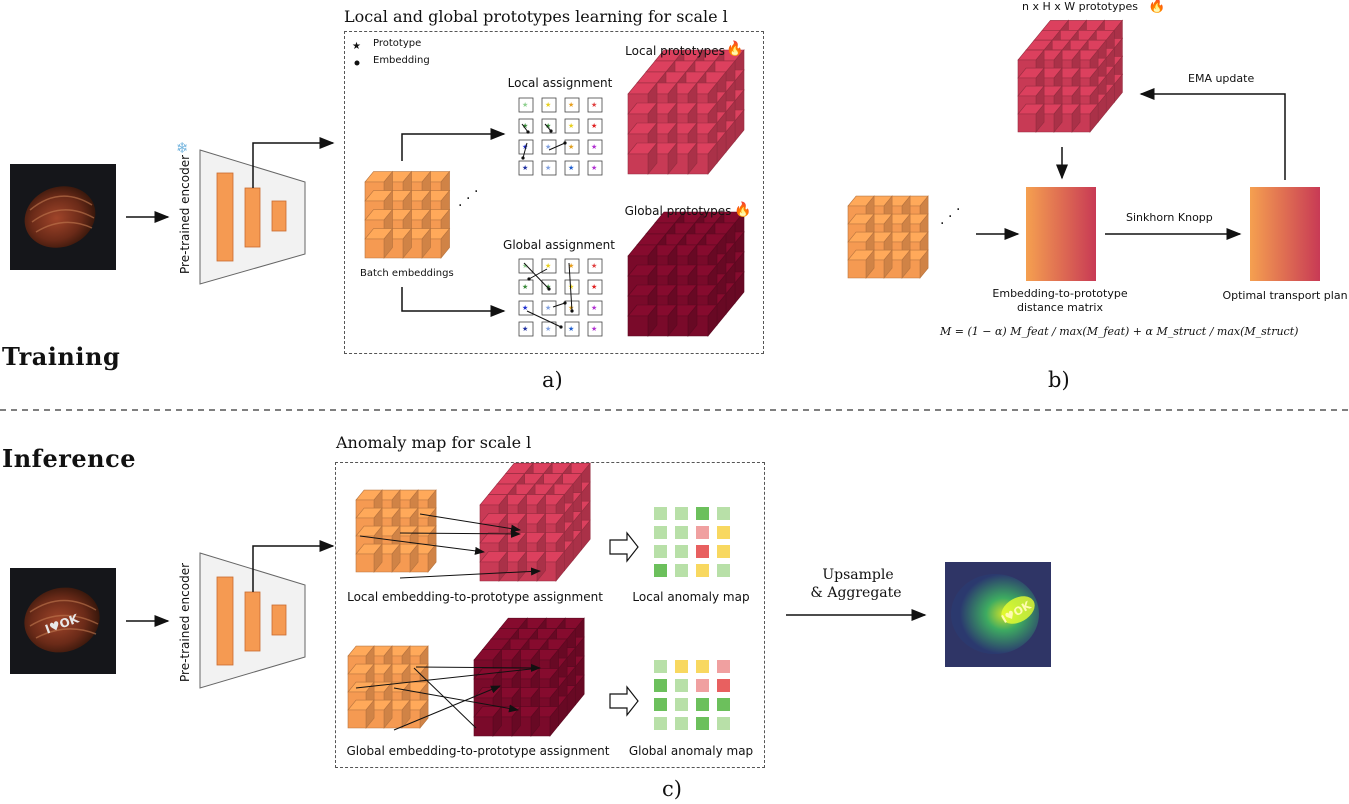 This screenshot has width=1349, height=804. I want to click on encoder-label-inference: Pre-trained encoder, so click(185, 622).